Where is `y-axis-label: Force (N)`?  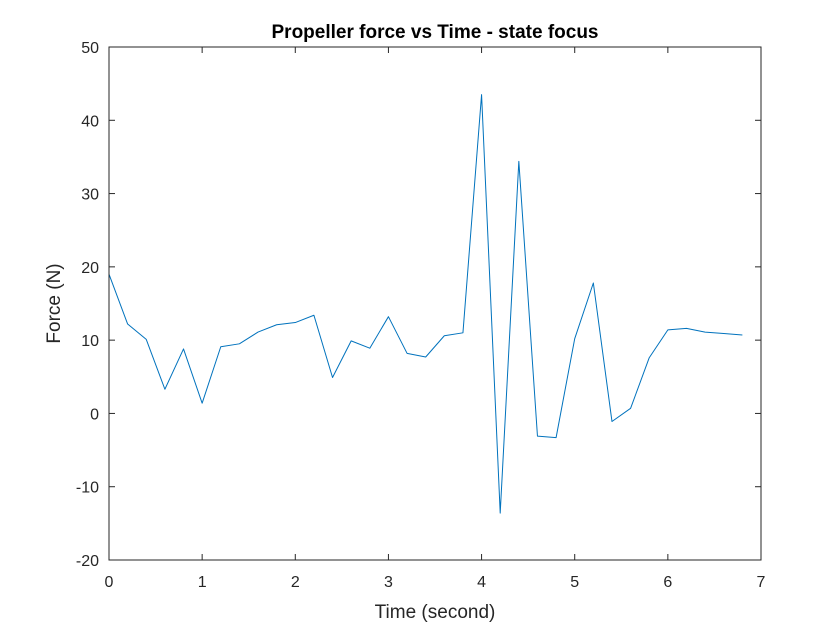 y-axis-label: Force (N) is located at coordinates (54, 303).